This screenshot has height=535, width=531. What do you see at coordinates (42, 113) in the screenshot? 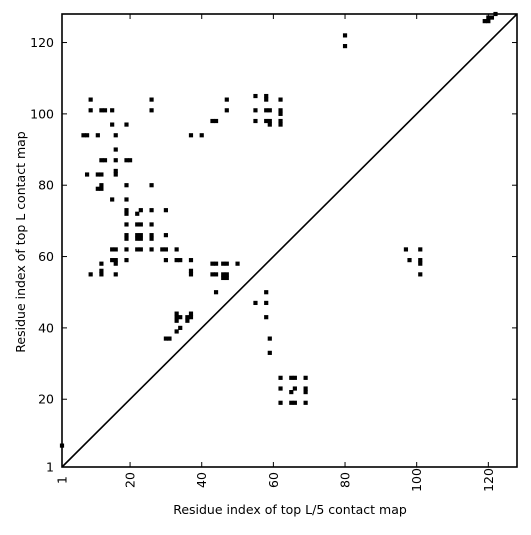
I see `y-tick-label: 100` at bounding box center [42, 113].